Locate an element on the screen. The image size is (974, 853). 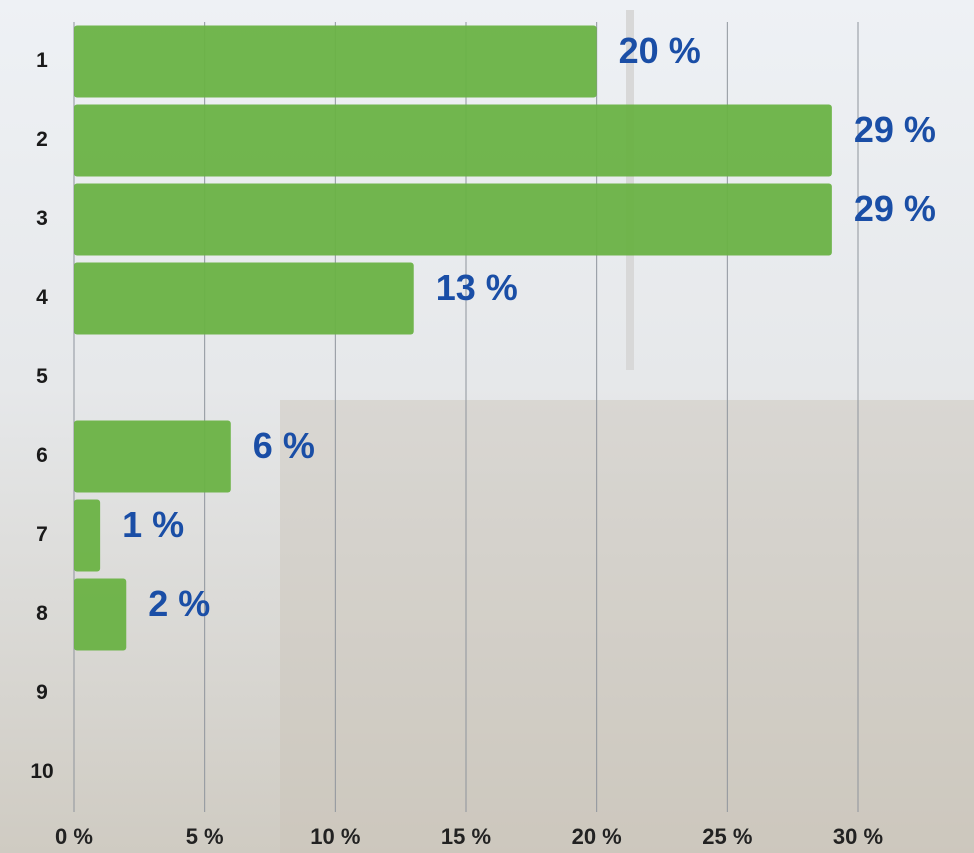
x-tick-label: 25 % is located at coordinates (727, 836).